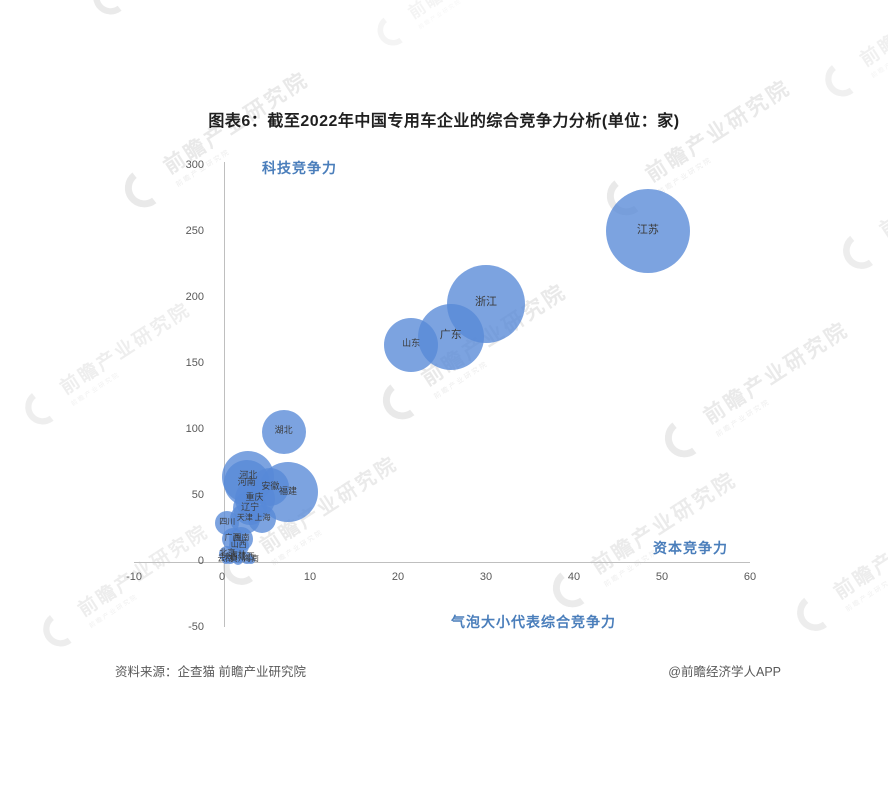  What do you see at coordinates (310, 577) in the screenshot?
I see `x-tick-label: 10` at bounding box center [310, 577].